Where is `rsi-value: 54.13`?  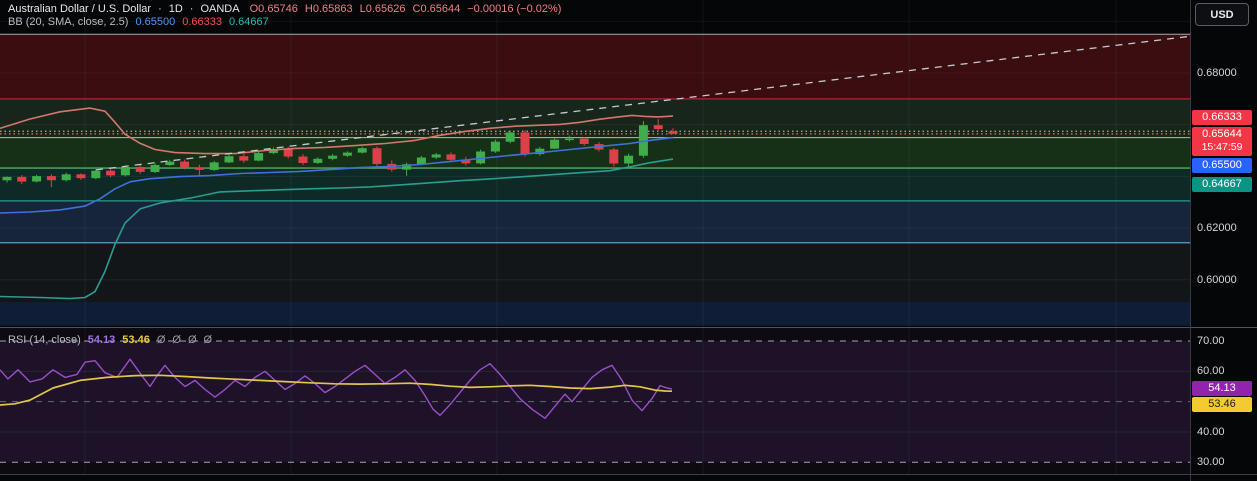 rsi-value: 54.13 is located at coordinates (101, 340).